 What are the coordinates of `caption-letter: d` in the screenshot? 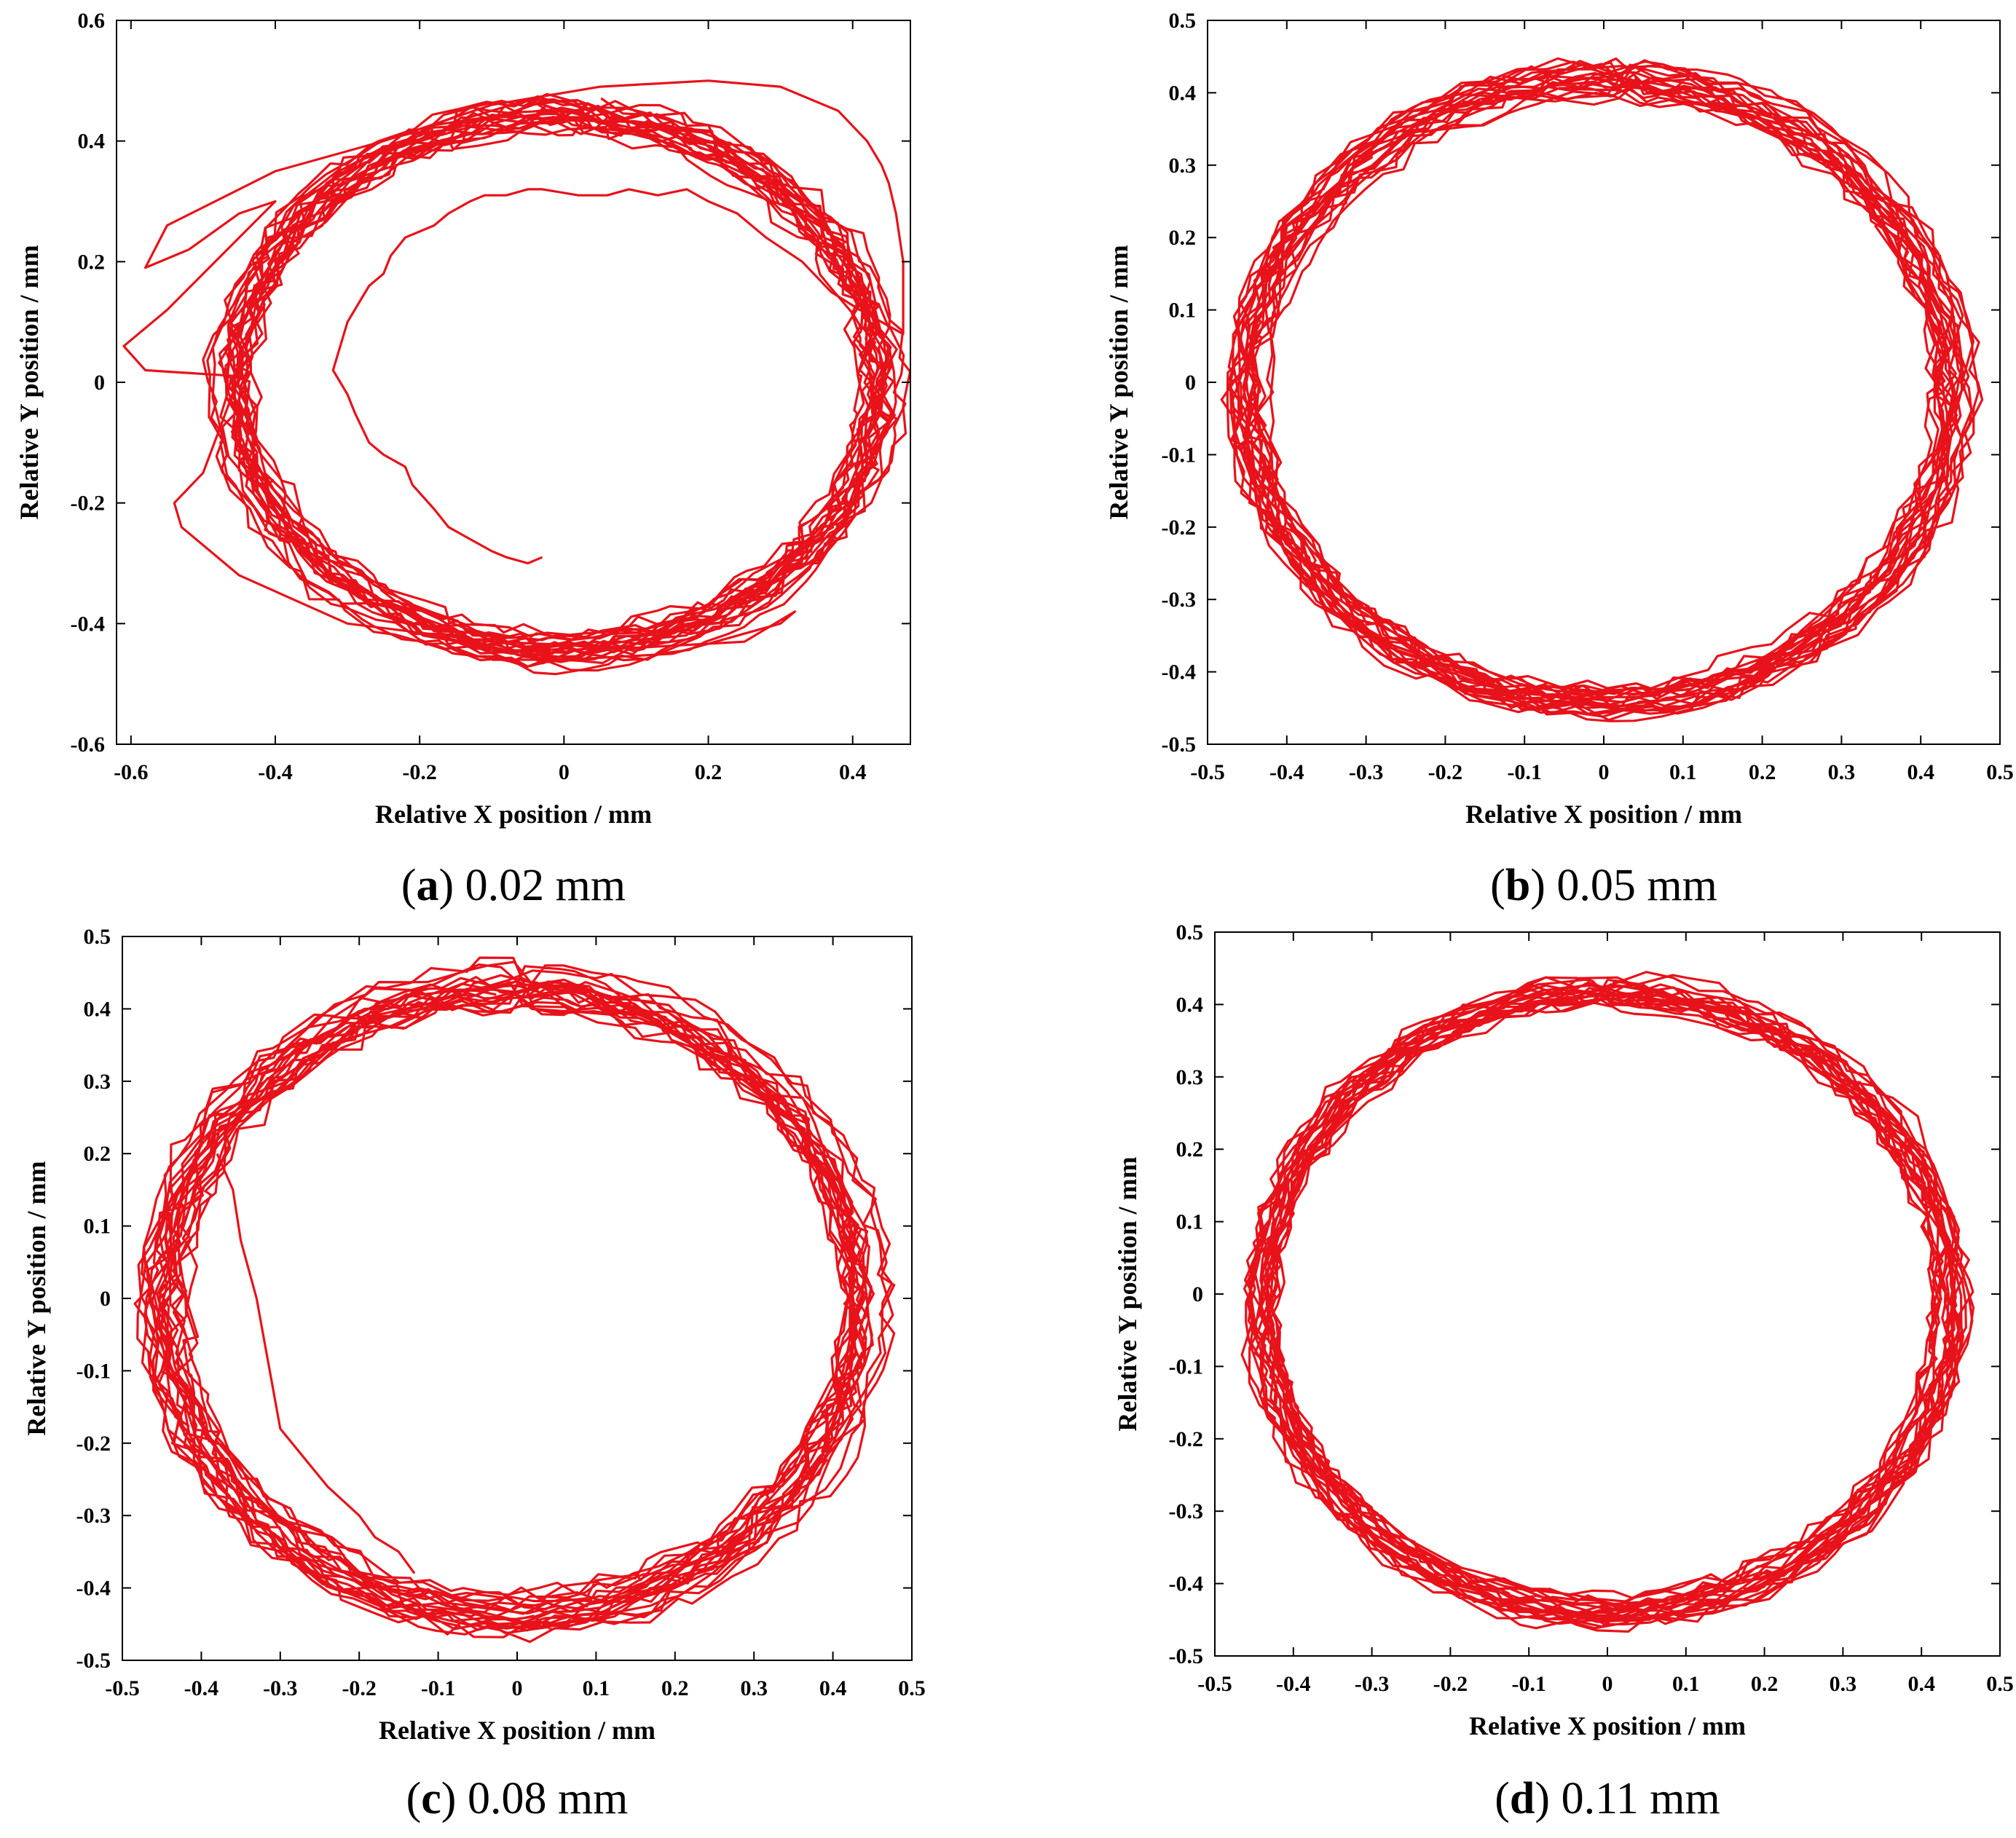 It's located at (1522, 1798).